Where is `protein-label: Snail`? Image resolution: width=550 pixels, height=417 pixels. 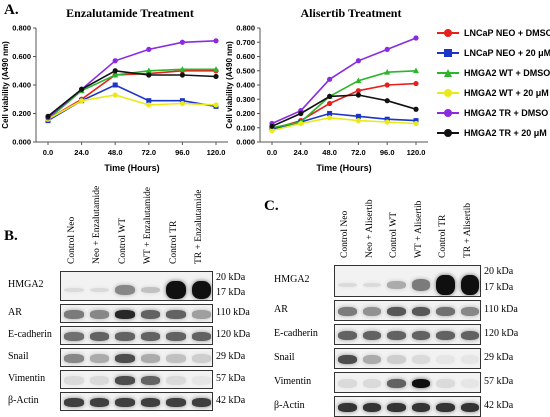
protein-label: Snail is located at coordinates (18, 356).